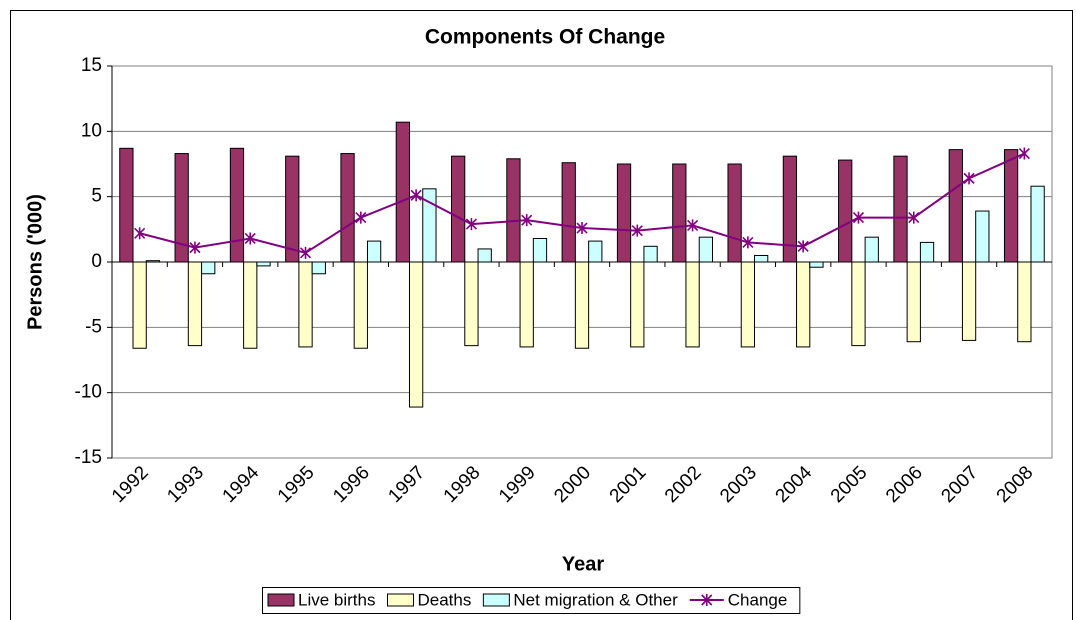  Describe the element at coordinates (93, 326) in the screenshot. I see `y-tick-label: -5` at that location.